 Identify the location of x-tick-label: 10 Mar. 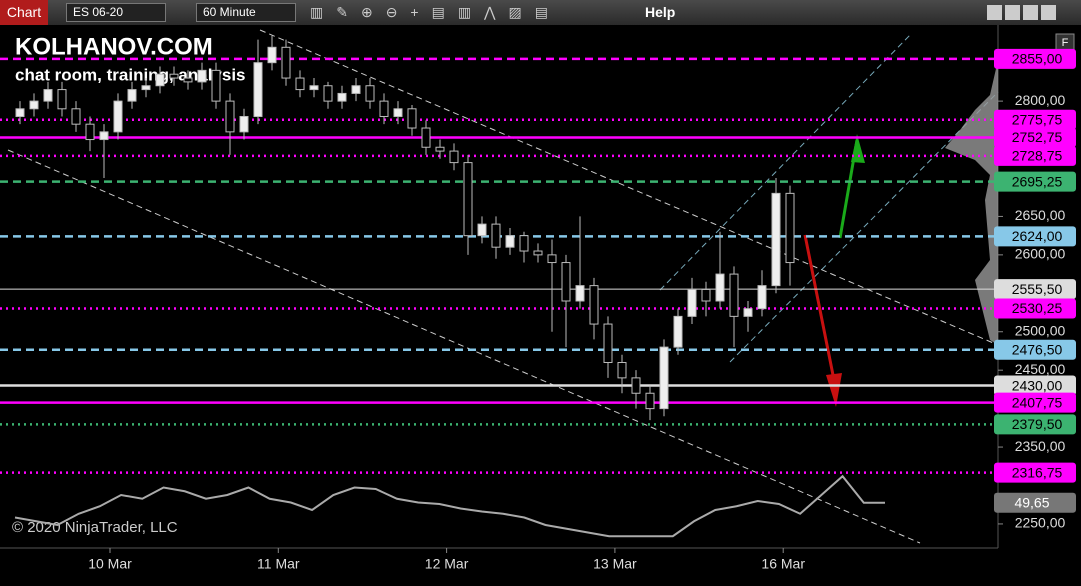
(110, 564).